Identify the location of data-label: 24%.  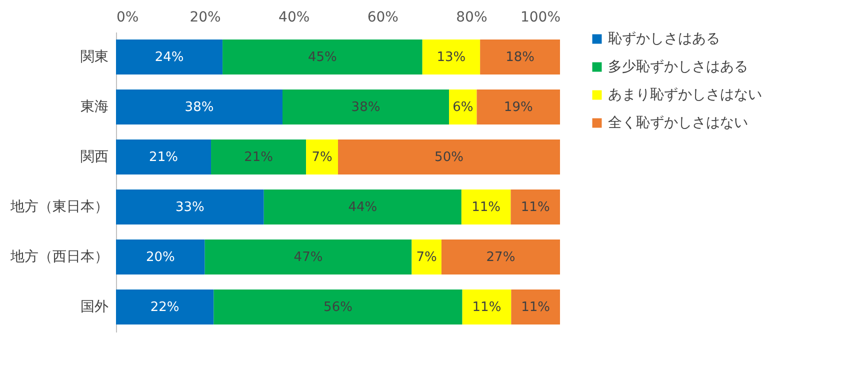
(169, 57).